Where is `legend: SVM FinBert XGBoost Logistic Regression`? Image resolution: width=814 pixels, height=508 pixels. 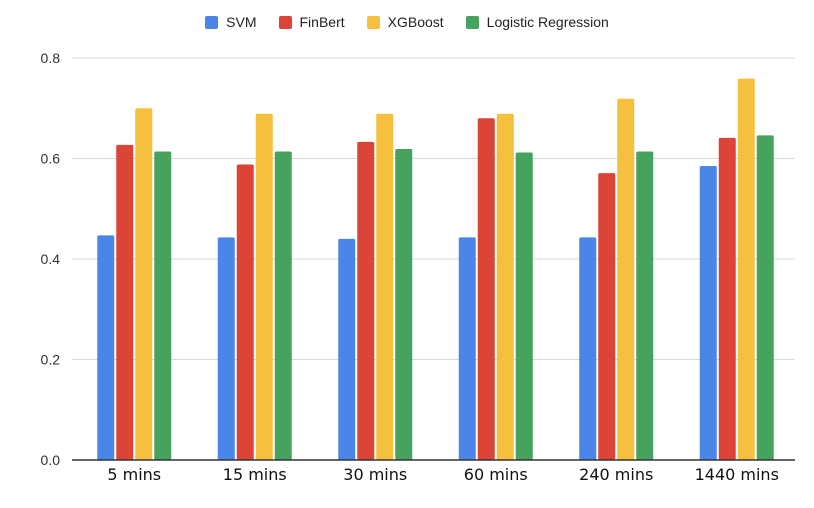
legend: SVM FinBert XGBoost Logistic Regression is located at coordinates (407, 22).